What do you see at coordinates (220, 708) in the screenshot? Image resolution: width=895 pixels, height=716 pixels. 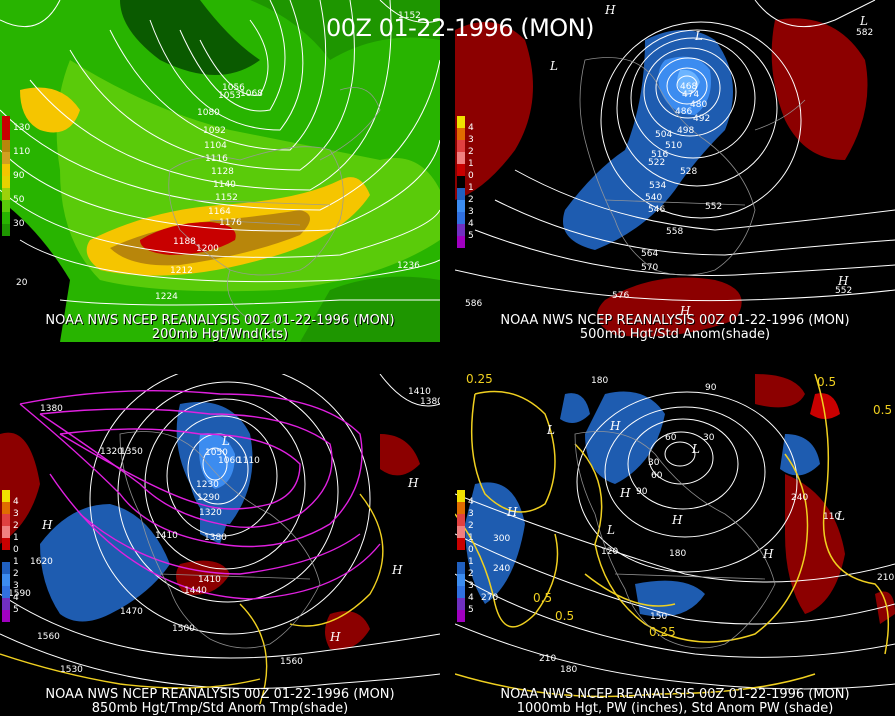 I see `panel-caption-line2: 850mb Hgt/Tmp/Std Anom Tmp(shade)` at bounding box center [220, 708].